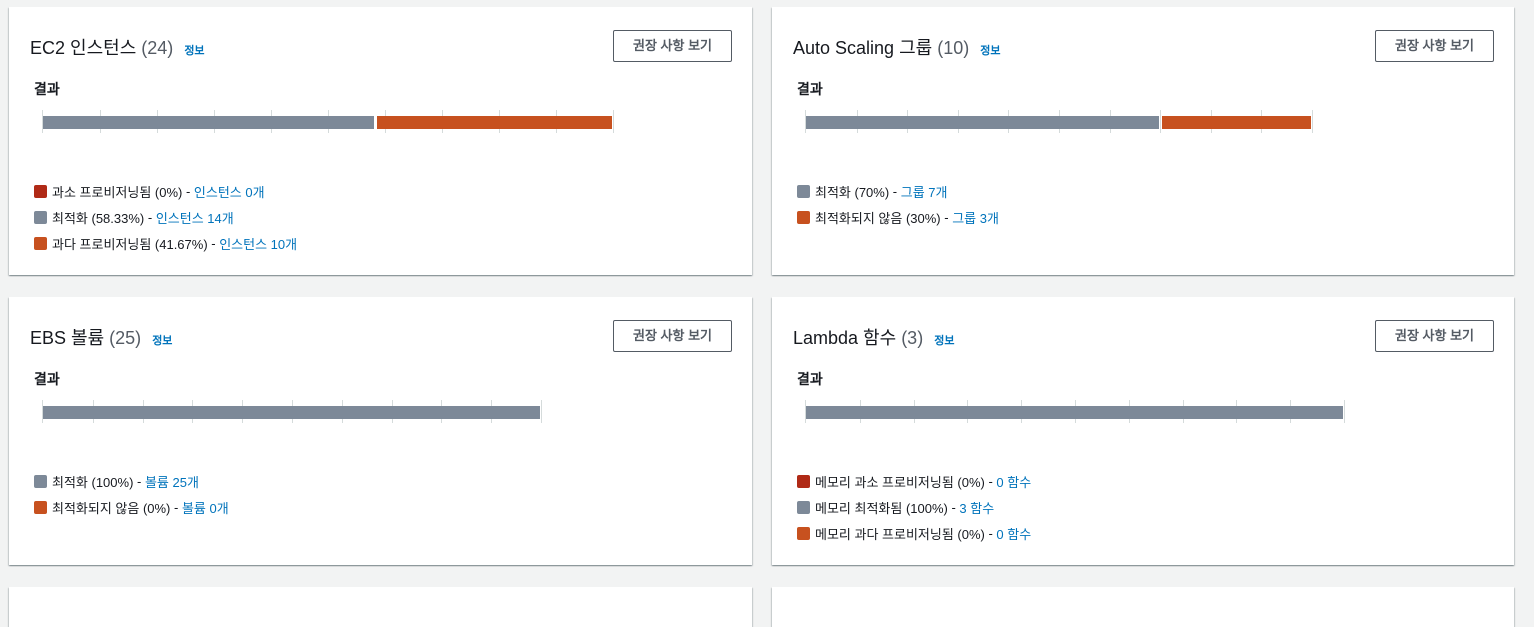 Image resolution: width=1534 pixels, height=627 pixels. Describe the element at coordinates (67, 338) in the screenshot. I see `card-title-text: EBS 볼륨` at that location.